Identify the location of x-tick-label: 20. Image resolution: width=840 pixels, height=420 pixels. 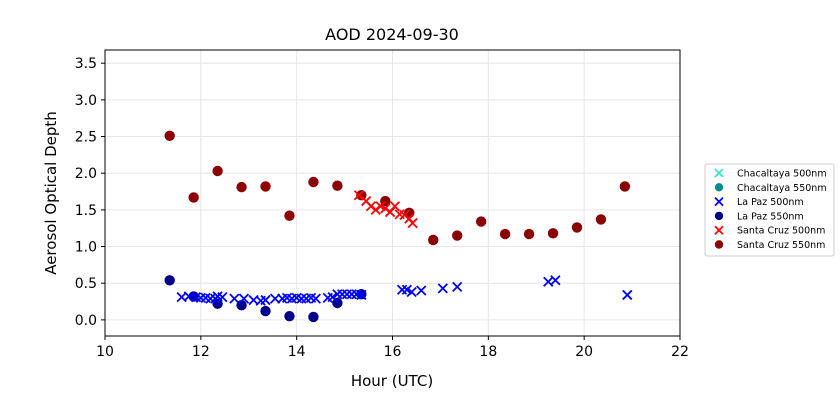
(584, 352).